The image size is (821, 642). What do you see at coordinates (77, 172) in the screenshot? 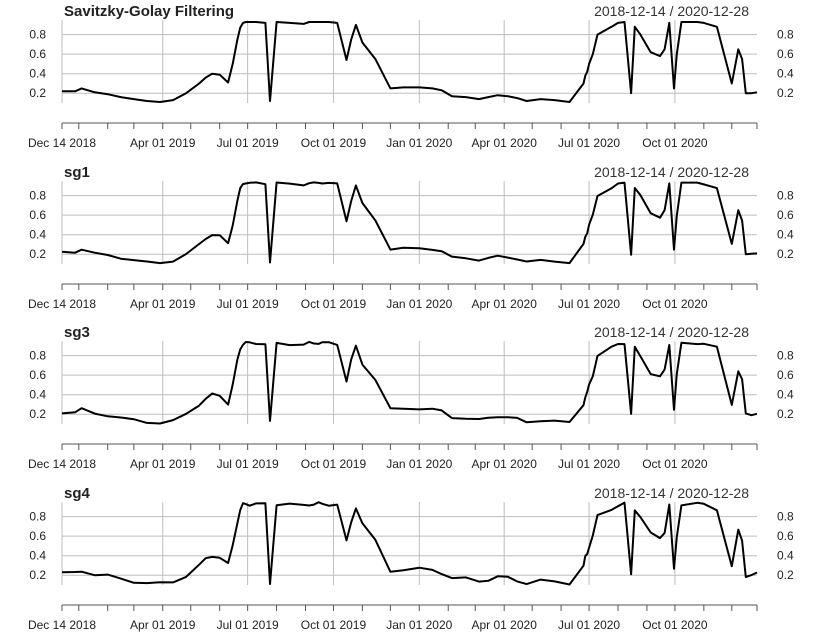
I see `panel-title: sg1` at bounding box center [77, 172].